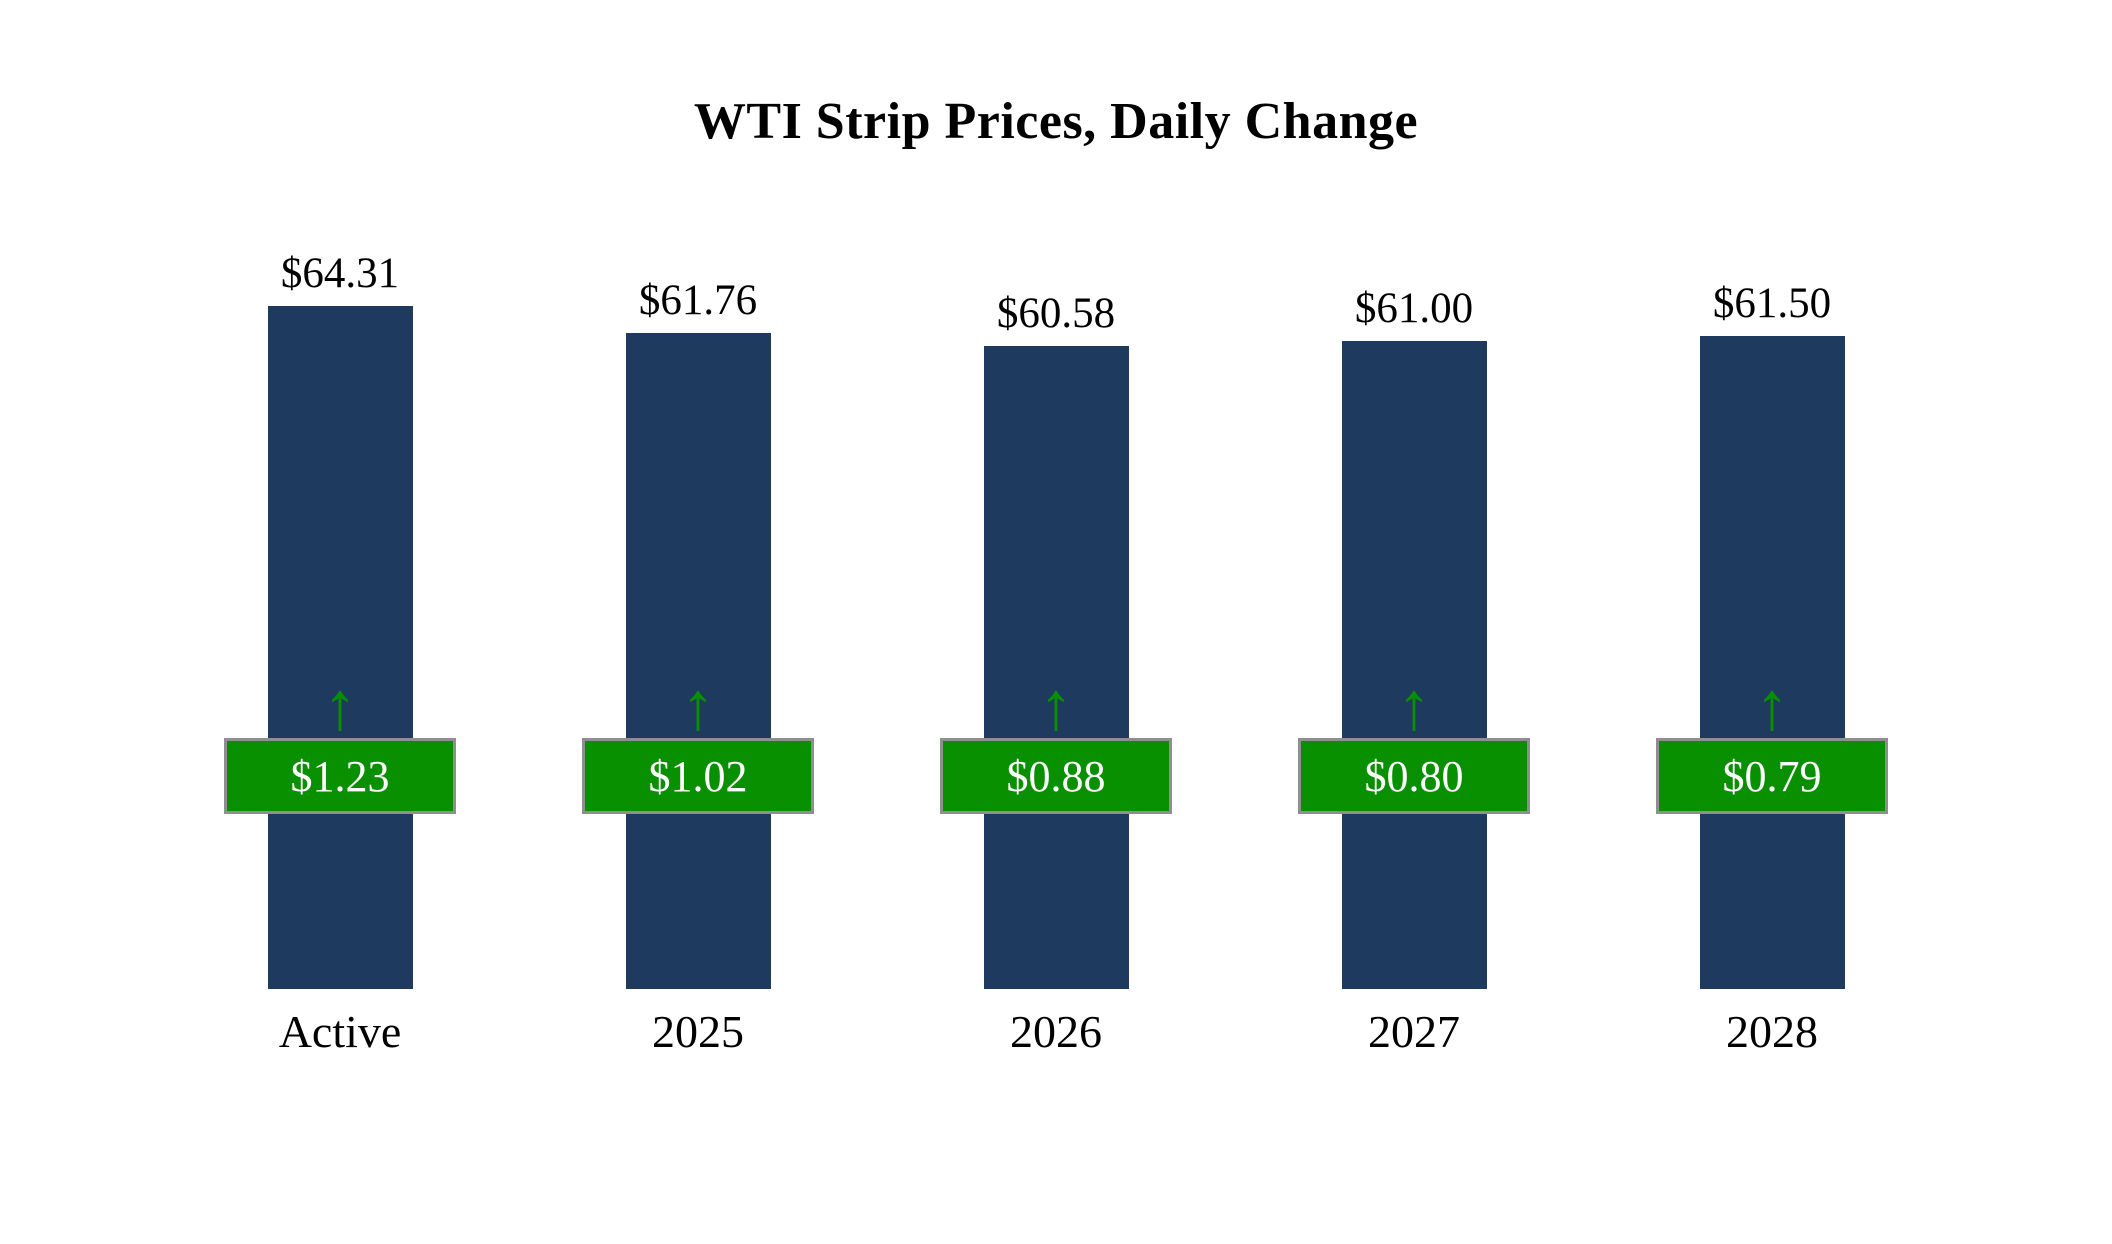  What do you see at coordinates (698, 300) in the screenshot?
I see `price-label: $61.76` at bounding box center [698, 300].